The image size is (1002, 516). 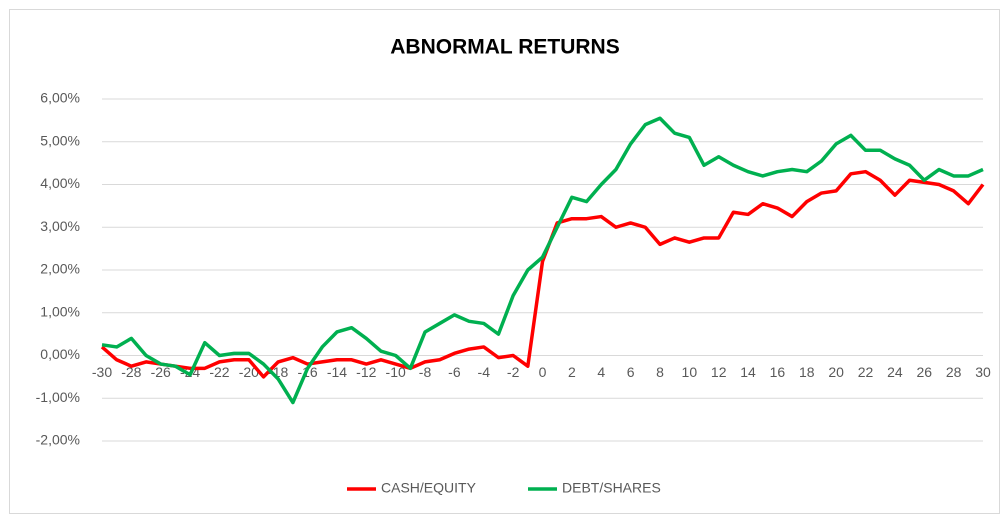 What do you see at coordinates (429, 488) in the screenshot?
I see `legend-label: CASH/EQUITY` at bounding box center [429, 488].